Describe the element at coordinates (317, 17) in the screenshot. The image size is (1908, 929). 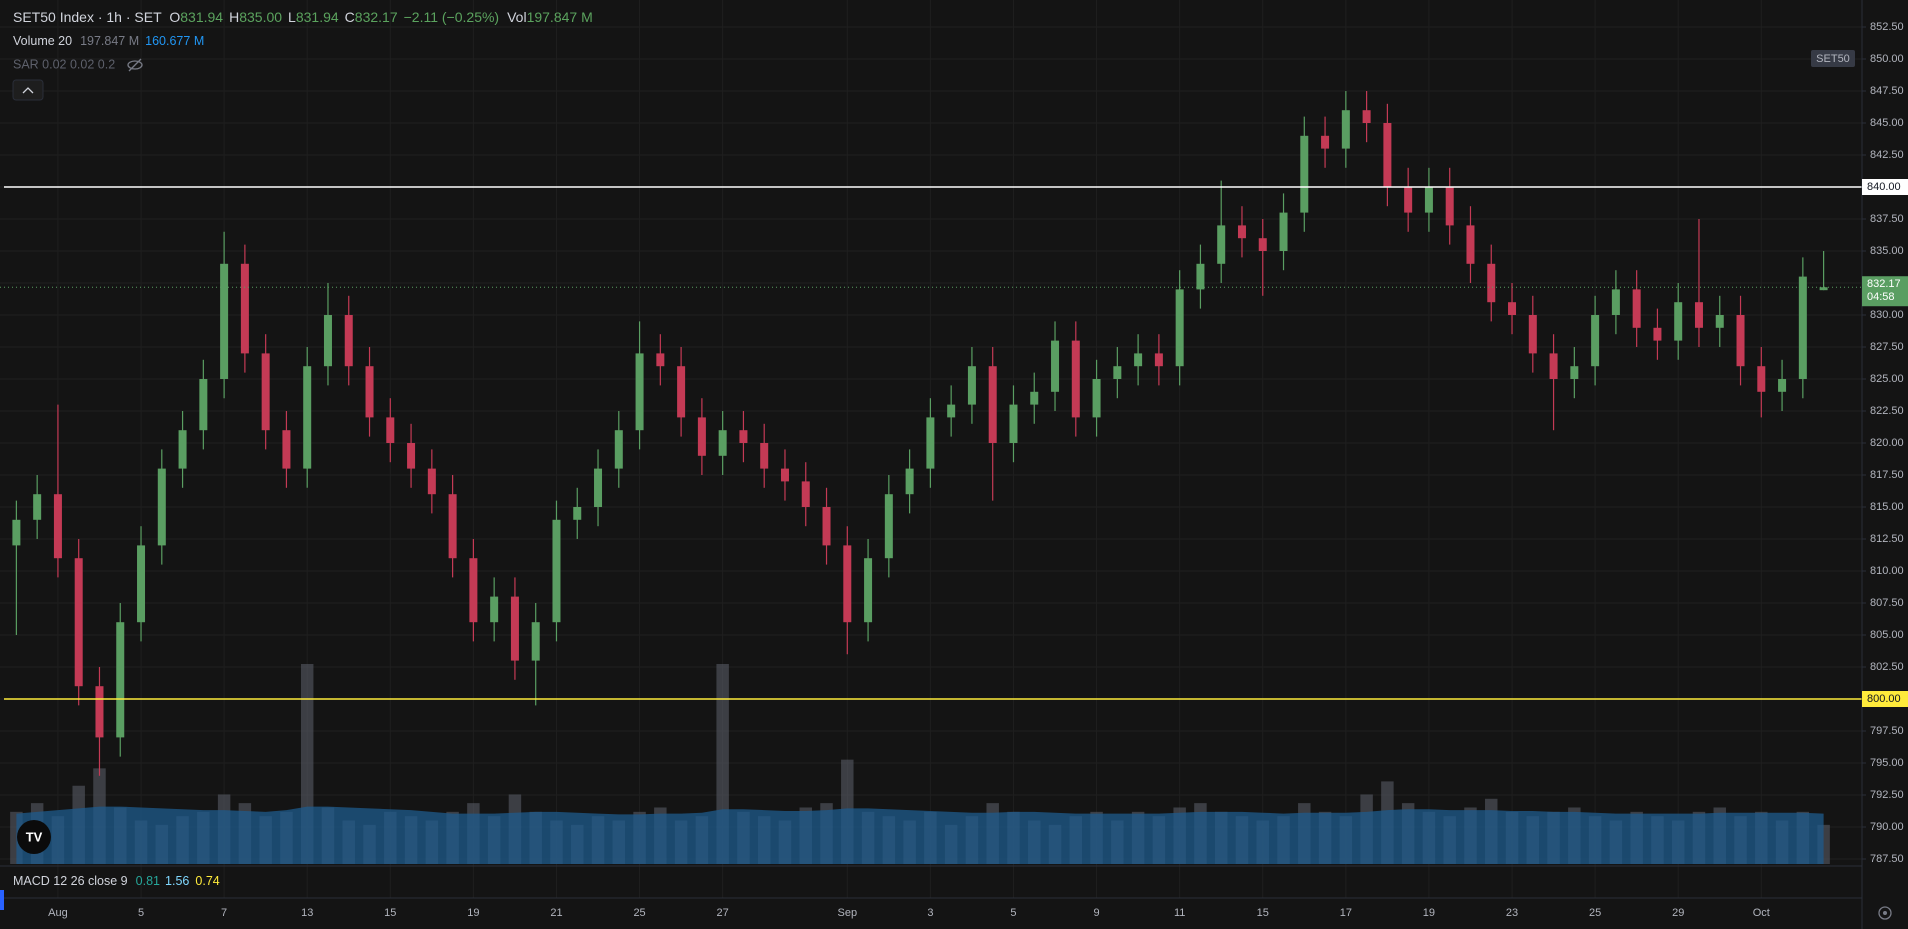
I see `low: 831.94` at that location.